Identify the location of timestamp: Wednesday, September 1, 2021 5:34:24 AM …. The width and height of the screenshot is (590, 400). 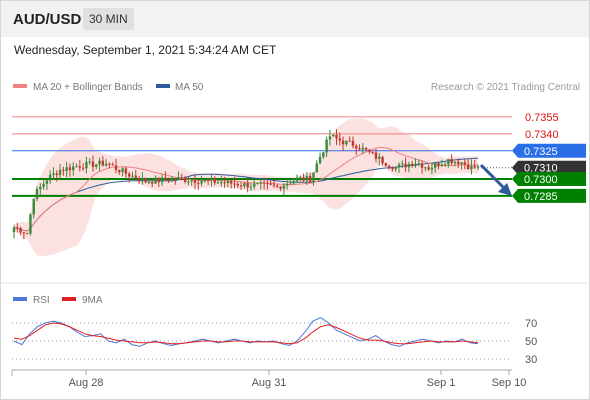
(145, 50).